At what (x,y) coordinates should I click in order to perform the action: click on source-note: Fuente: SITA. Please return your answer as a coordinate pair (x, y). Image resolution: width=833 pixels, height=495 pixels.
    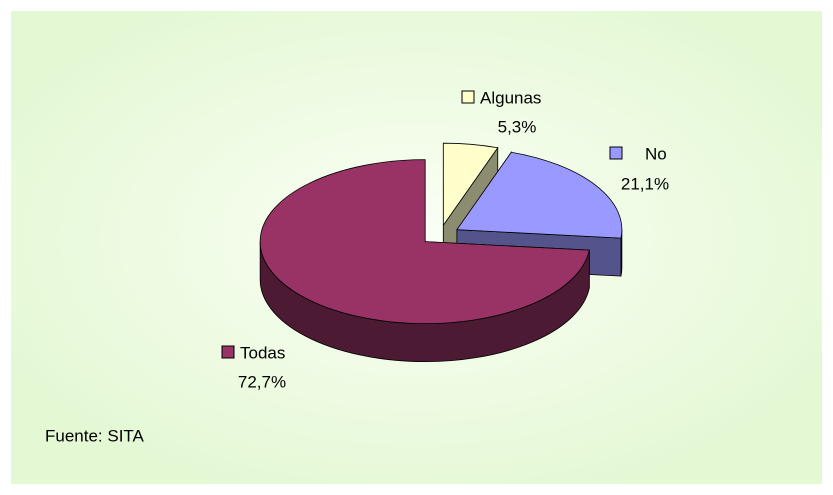
    Looking at the image, I should click on (95, 435).